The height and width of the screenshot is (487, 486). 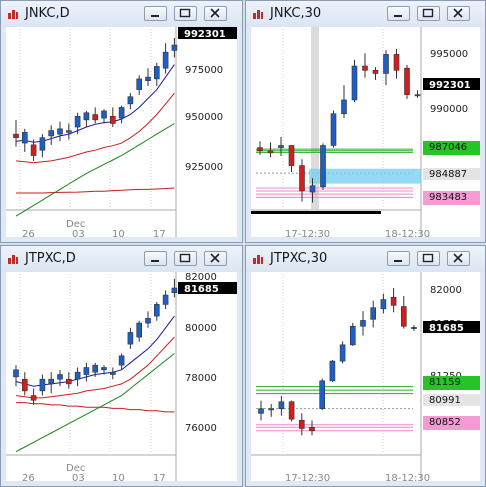 I want to click on title-bar: JNKC,30, so click(x=365, y=14).